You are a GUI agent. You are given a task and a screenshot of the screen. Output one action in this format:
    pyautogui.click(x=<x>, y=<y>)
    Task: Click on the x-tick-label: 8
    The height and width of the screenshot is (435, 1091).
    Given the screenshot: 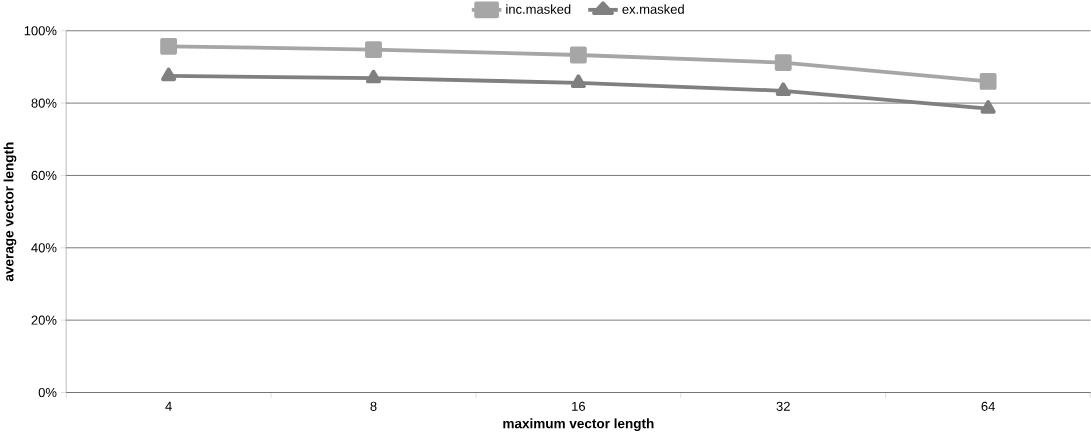 What is the action you would take?
    pyautogui.click(x=373, y=406)
    